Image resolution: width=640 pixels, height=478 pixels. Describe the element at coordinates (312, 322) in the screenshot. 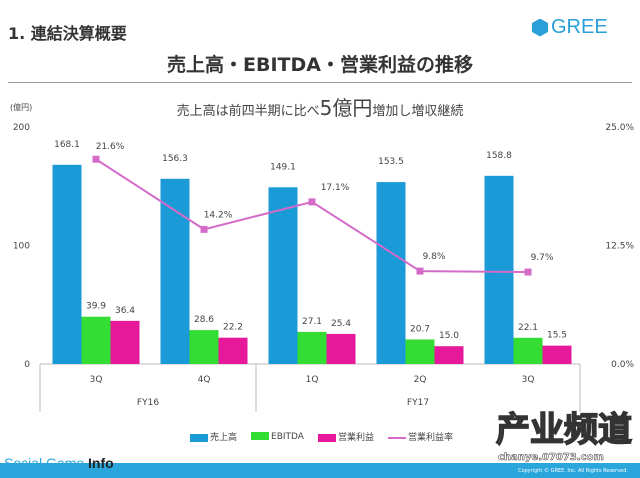

I see `bar-data-label: 27.1` at that location.